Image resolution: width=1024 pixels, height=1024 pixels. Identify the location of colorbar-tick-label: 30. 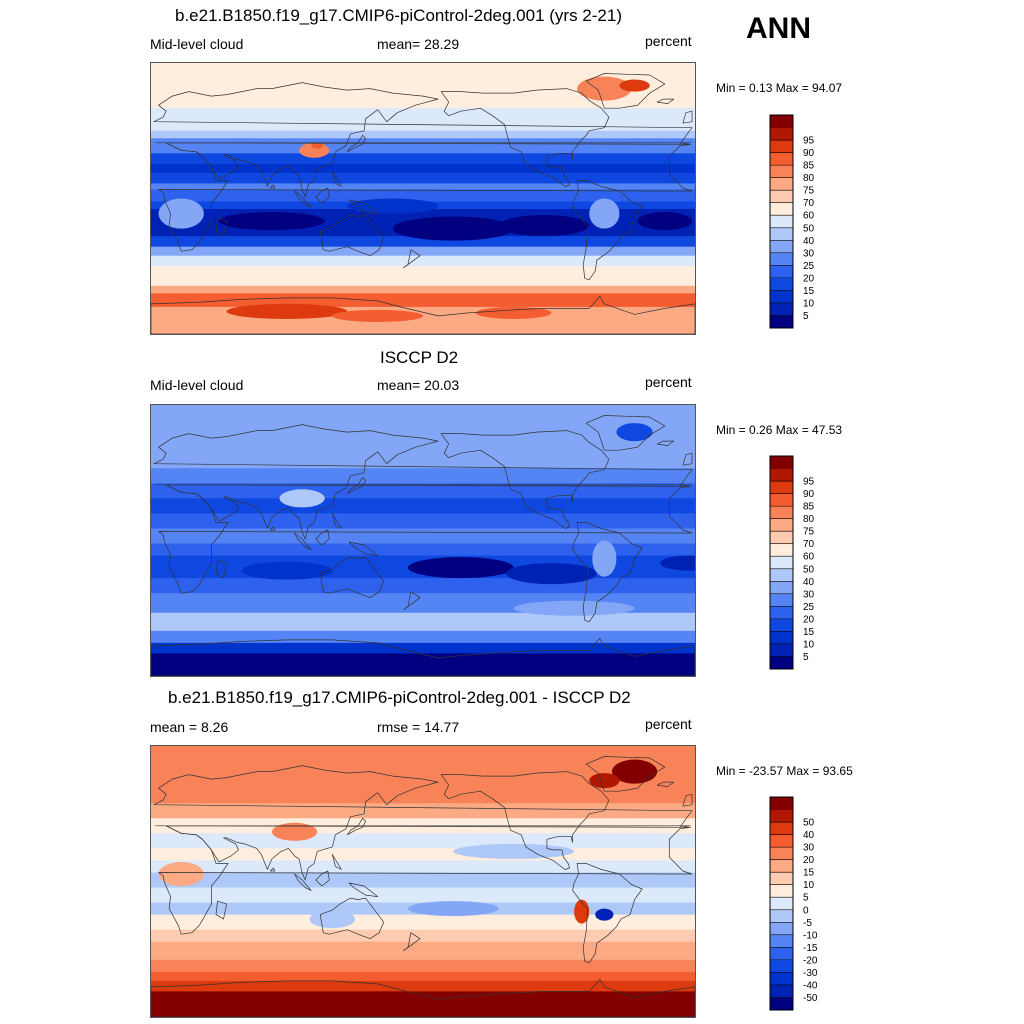
(809, 253).